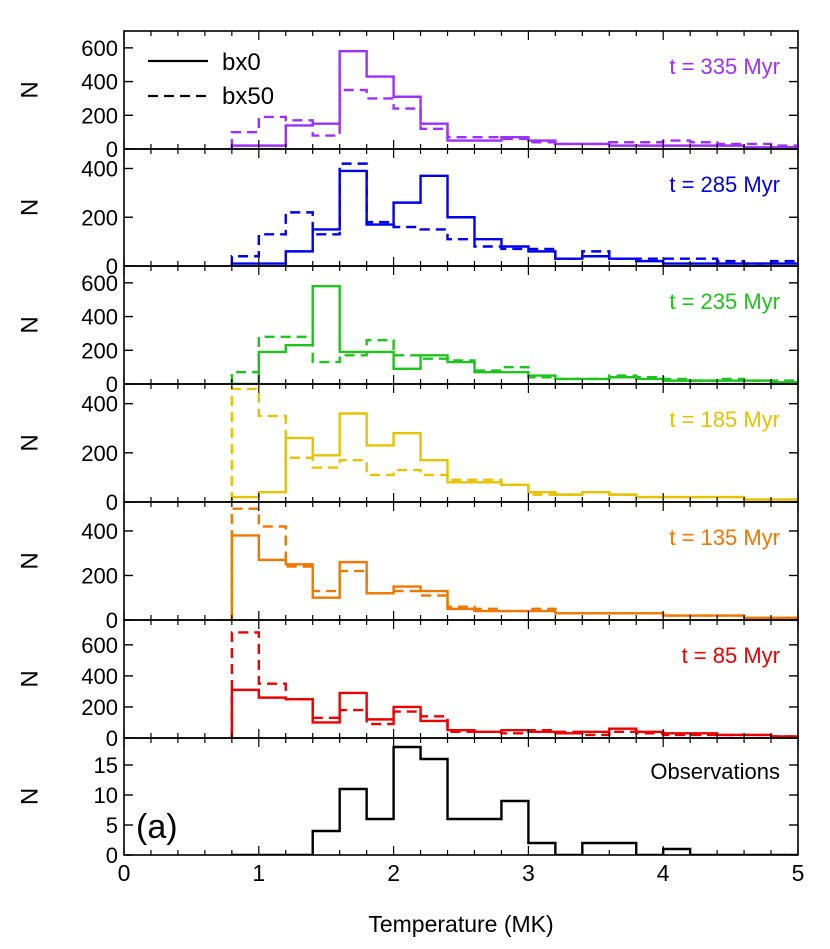  I want to click on panel-2: 0 200 400 600 Nt = 235 Myr, so click(407, 331).